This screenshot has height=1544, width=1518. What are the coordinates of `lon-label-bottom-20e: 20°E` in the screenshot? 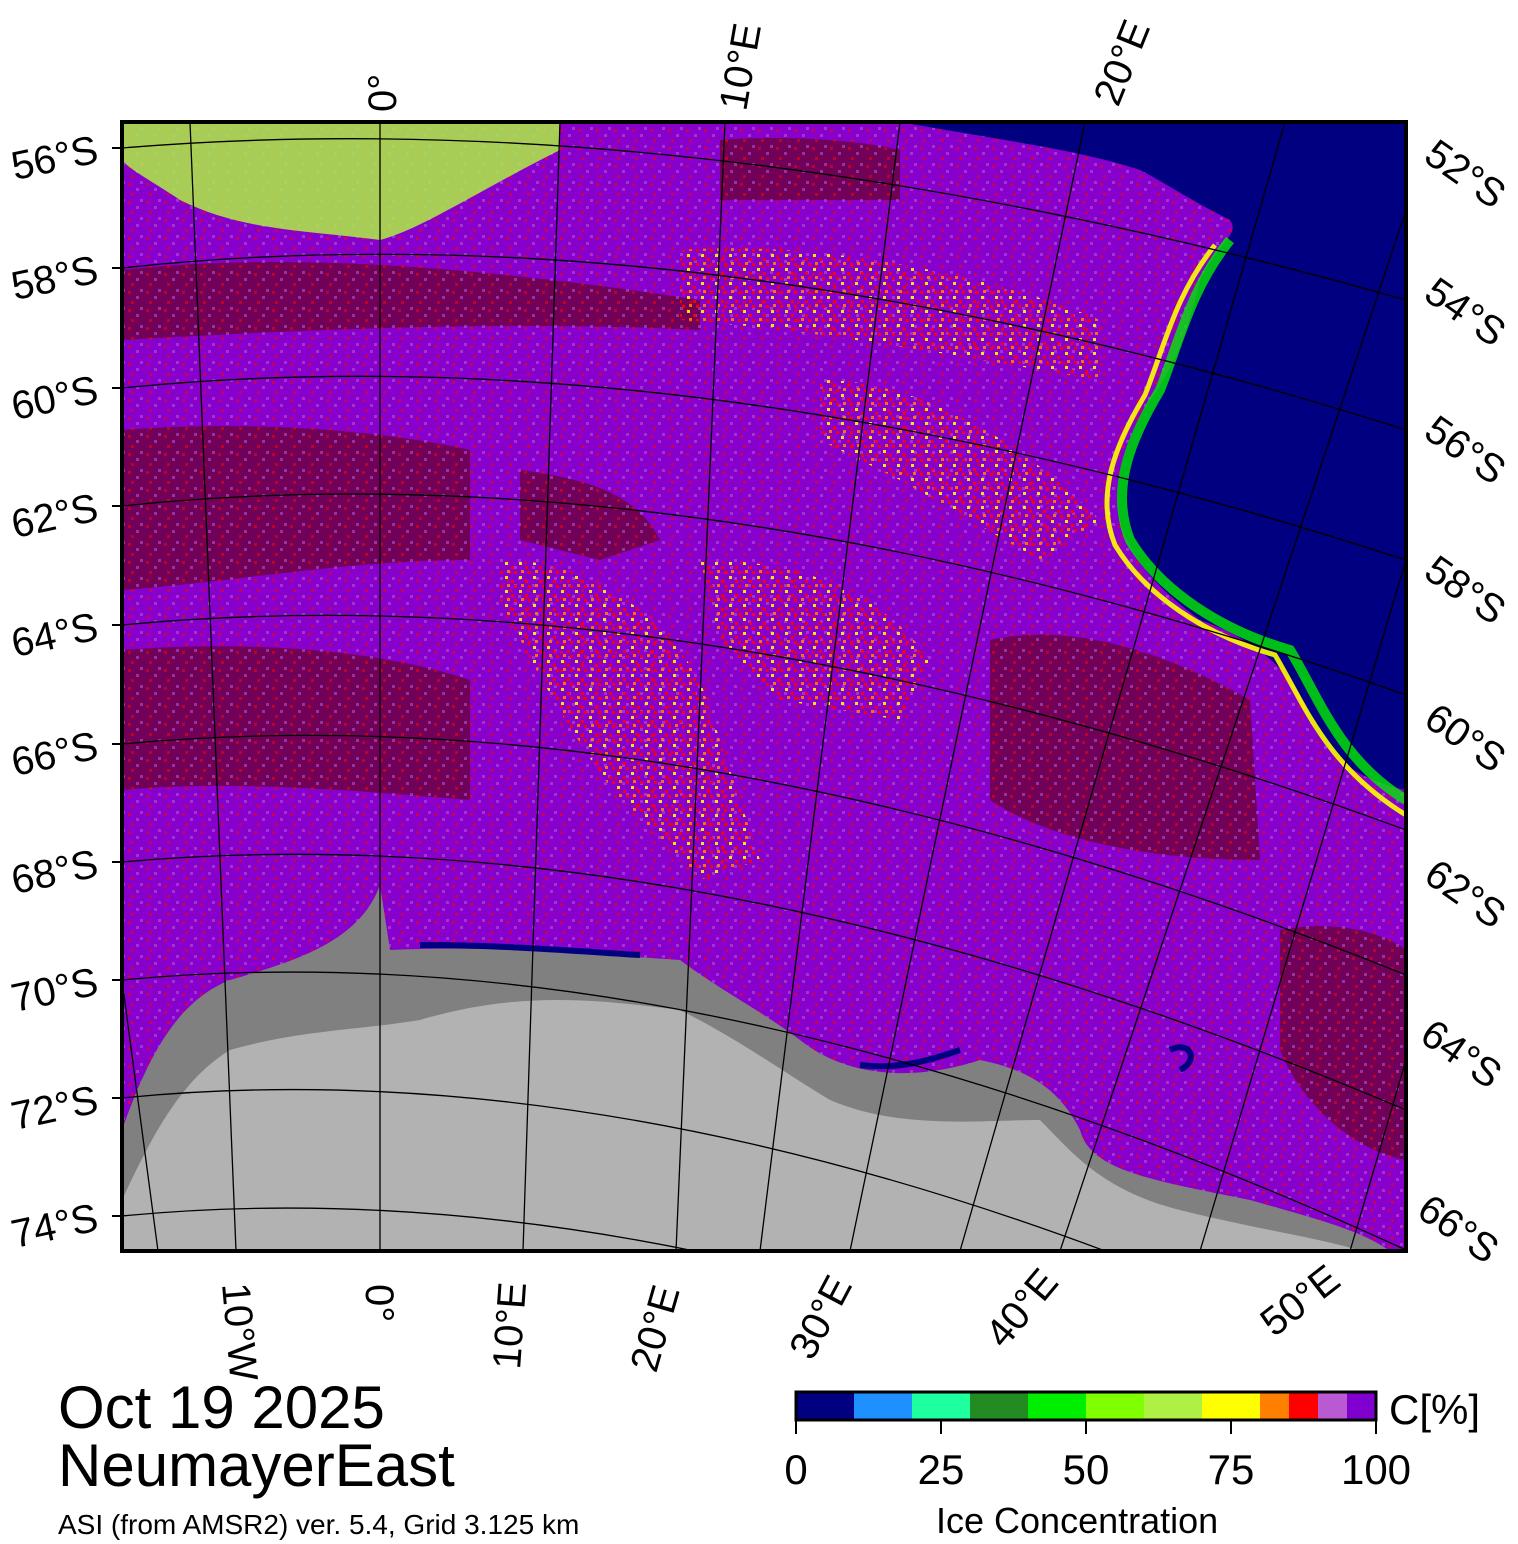 It's located at (655, 1329).